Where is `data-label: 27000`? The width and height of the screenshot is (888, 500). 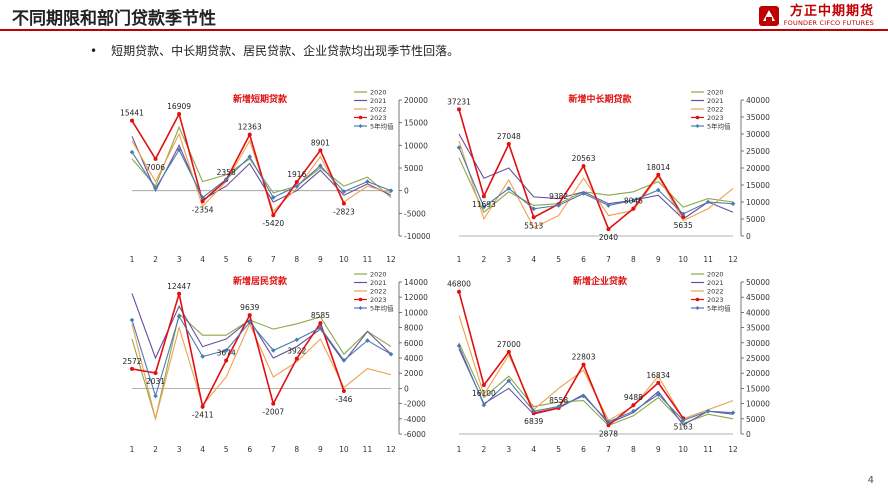
data-label: 27000 is located at coordinates (509, 344).